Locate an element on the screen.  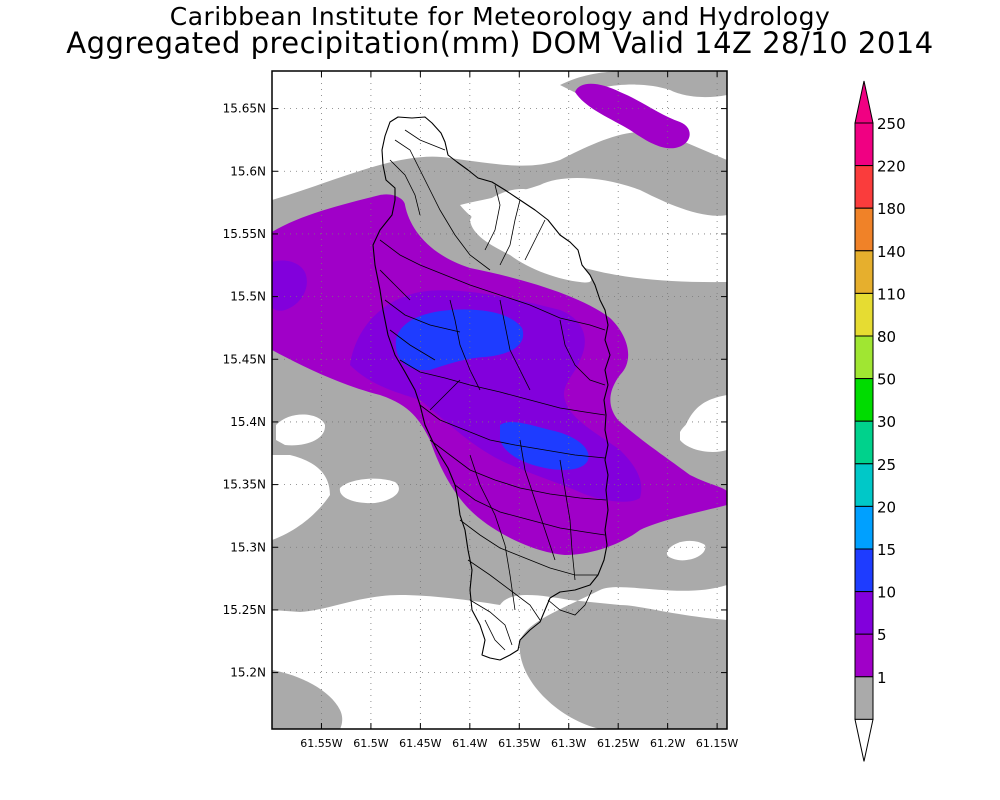
colorbar-label: 50 is located at coordinates (886, 380).